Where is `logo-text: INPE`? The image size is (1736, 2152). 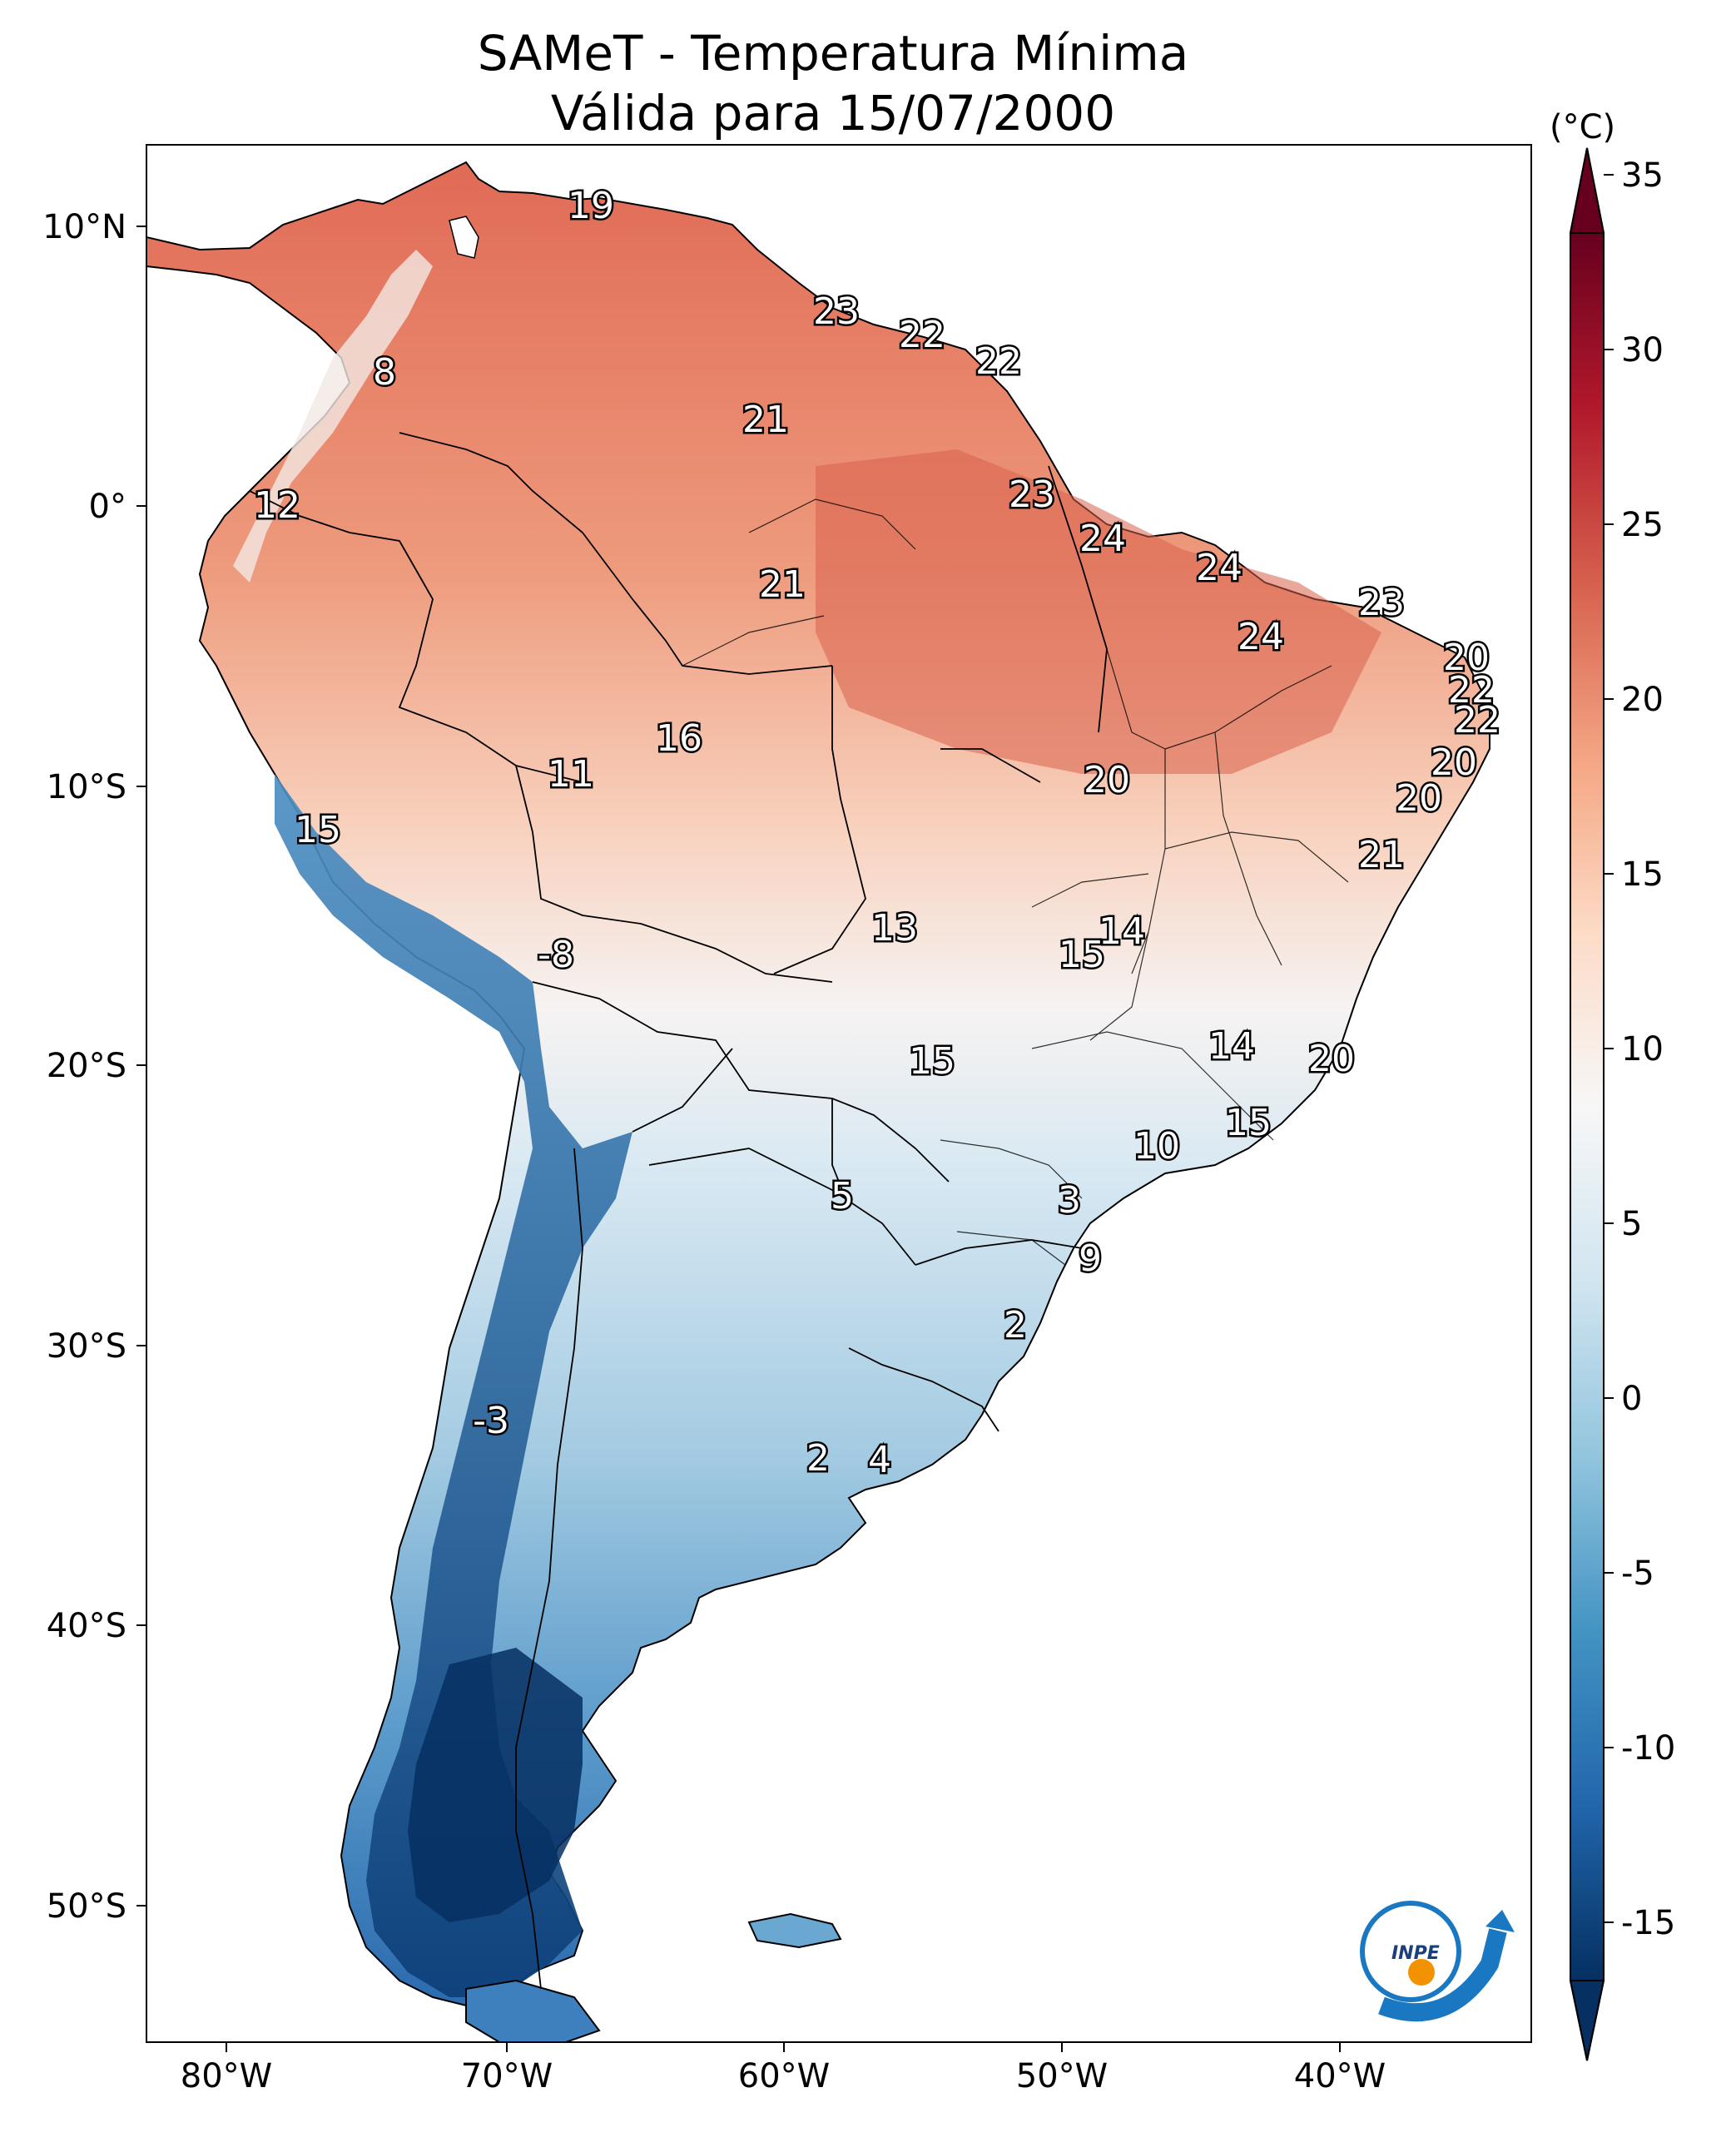 logo-text: INPE is located at coordinates (1415, 1953).